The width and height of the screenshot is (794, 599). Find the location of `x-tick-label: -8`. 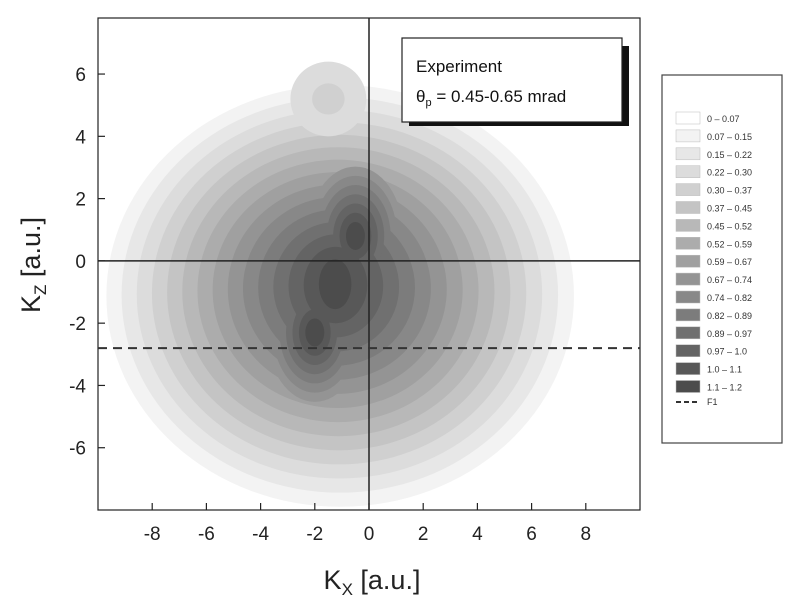

x-tick-label: -8 is located at coordinates (152, 534).